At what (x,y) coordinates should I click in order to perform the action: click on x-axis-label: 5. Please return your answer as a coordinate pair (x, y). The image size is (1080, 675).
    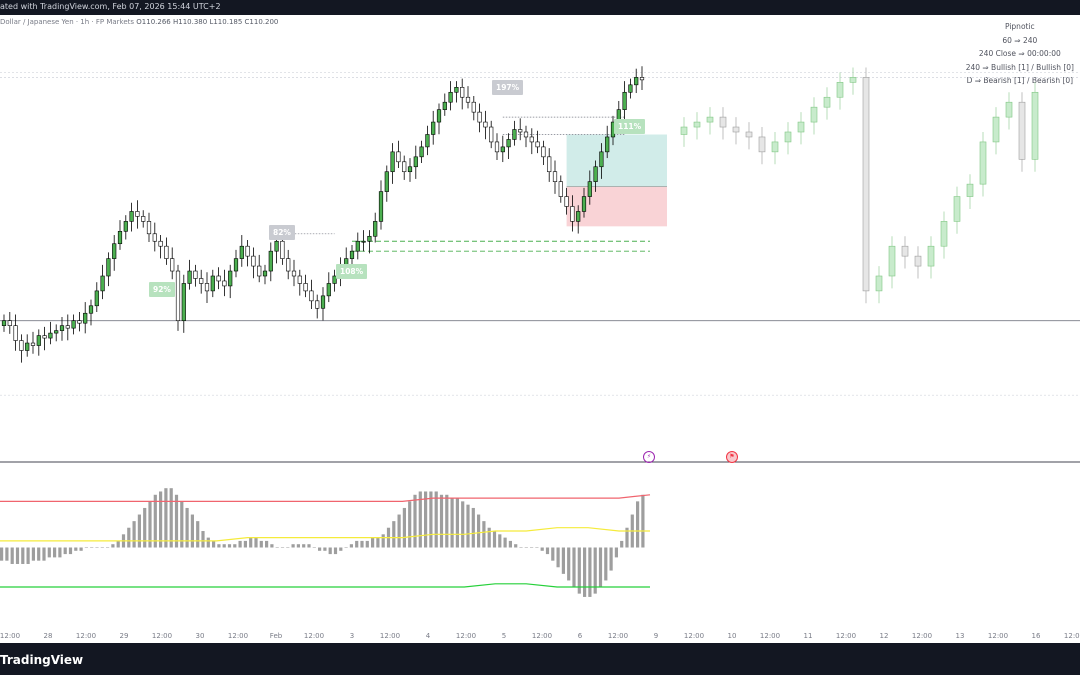
    Looking at the image, I should click on (504, 636).